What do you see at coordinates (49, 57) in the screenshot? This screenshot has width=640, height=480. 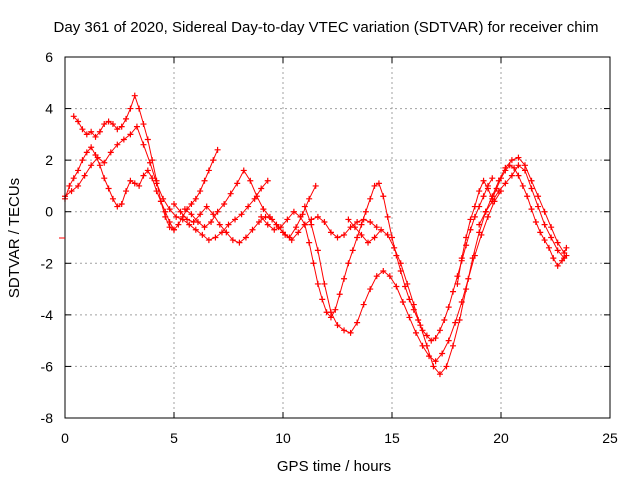 I see `y-tick-label: 6` at bounding box center [49, 57].